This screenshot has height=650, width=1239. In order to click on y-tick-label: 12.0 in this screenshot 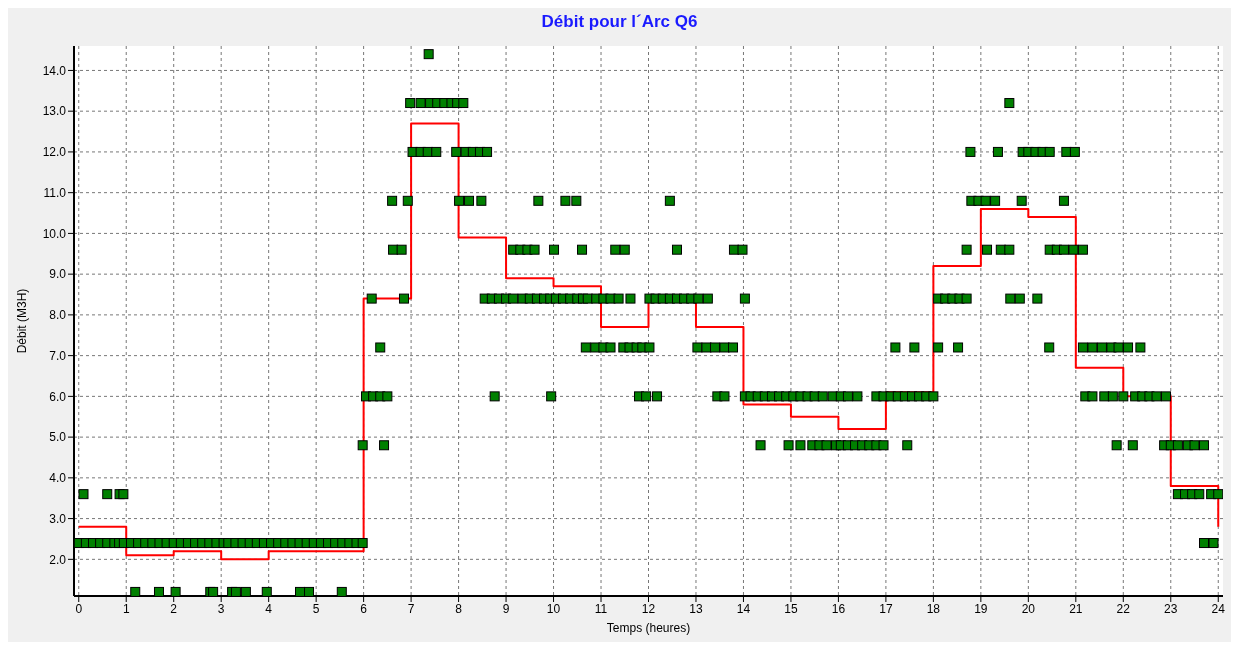, I will do `click(54, 152)`.